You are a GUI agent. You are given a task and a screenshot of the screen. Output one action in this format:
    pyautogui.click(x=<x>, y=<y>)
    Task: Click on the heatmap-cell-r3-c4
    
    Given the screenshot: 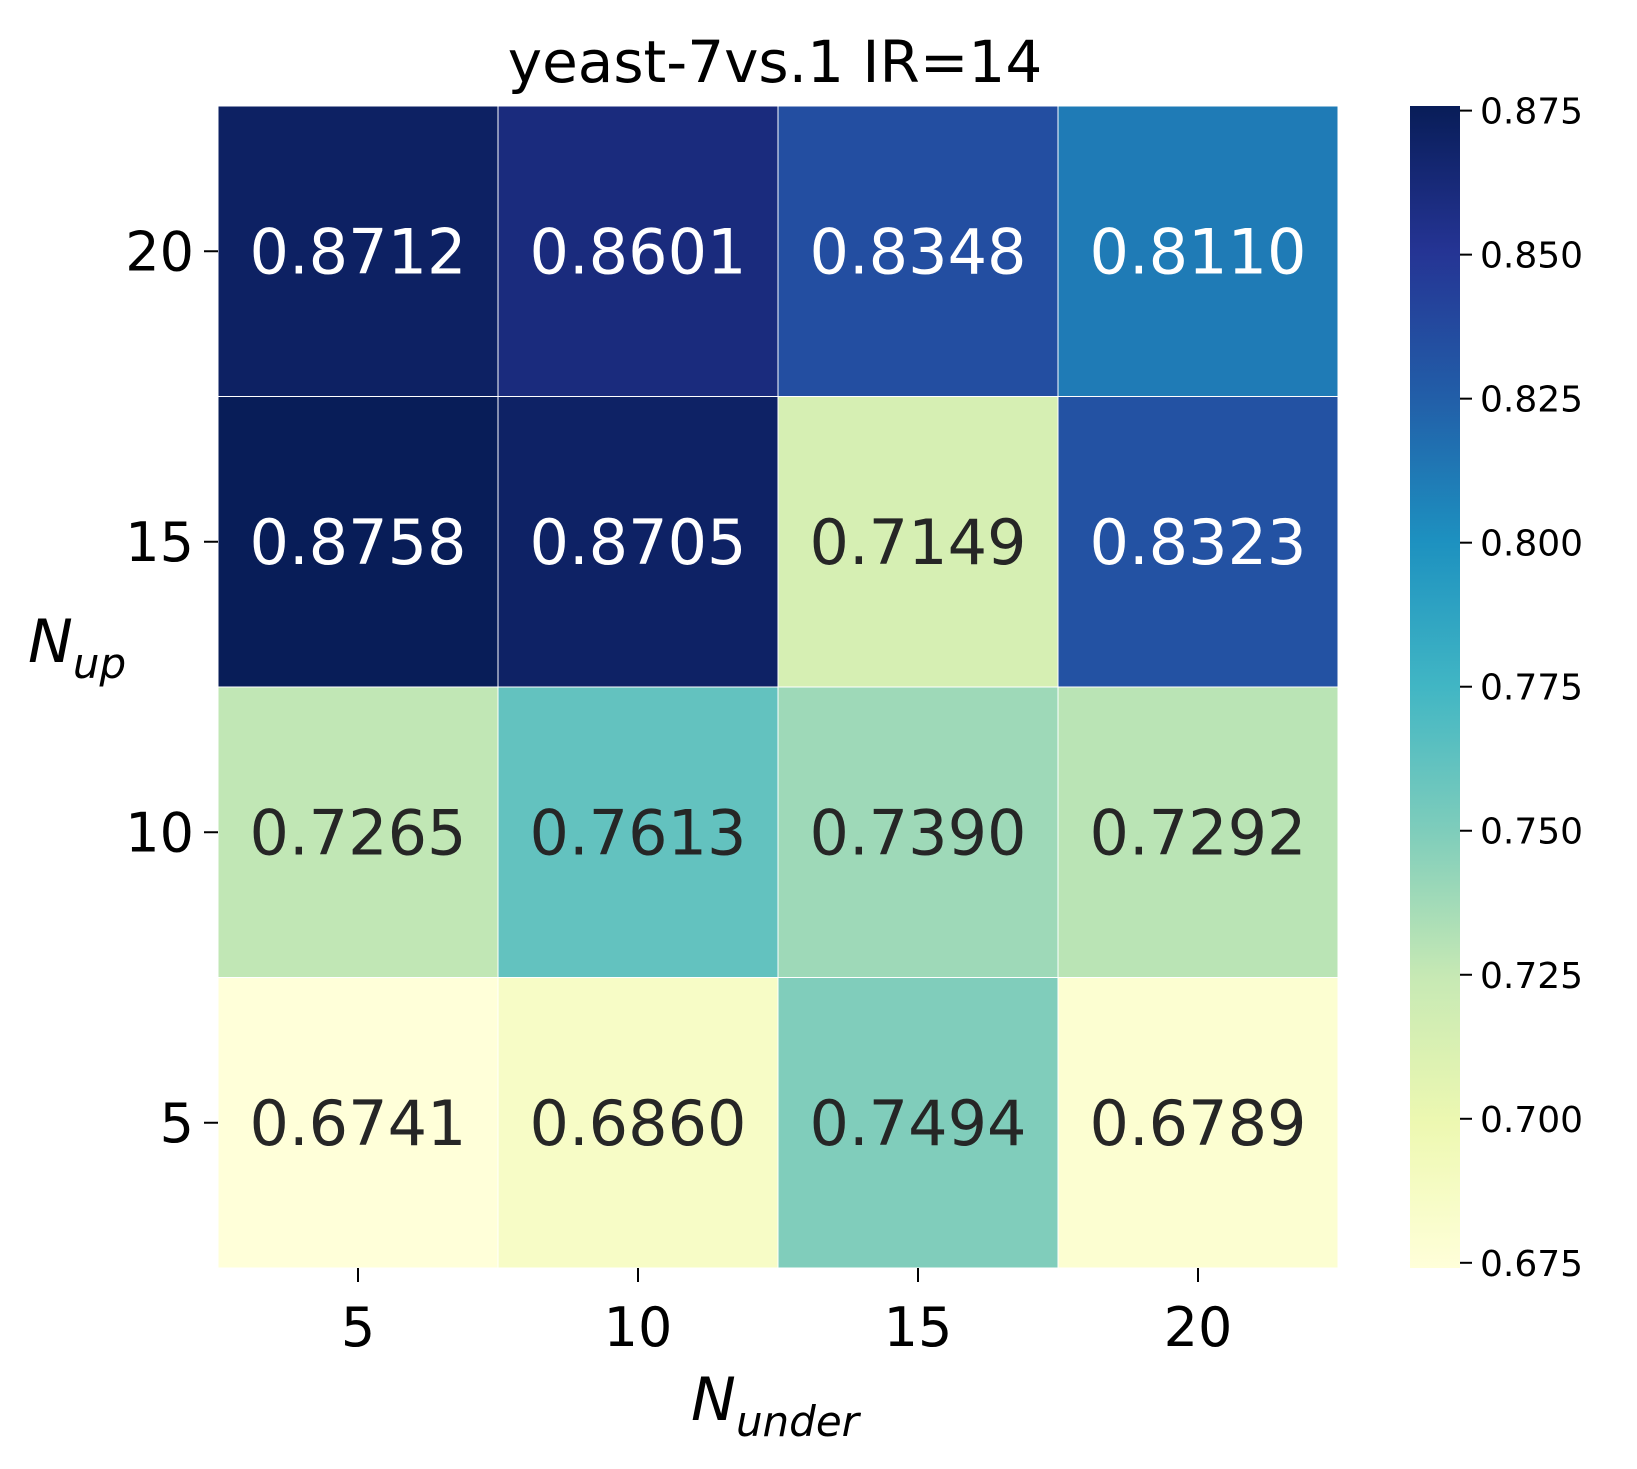 What is the action you would take?
    pyautogui.click(x=1198, y=832)
    